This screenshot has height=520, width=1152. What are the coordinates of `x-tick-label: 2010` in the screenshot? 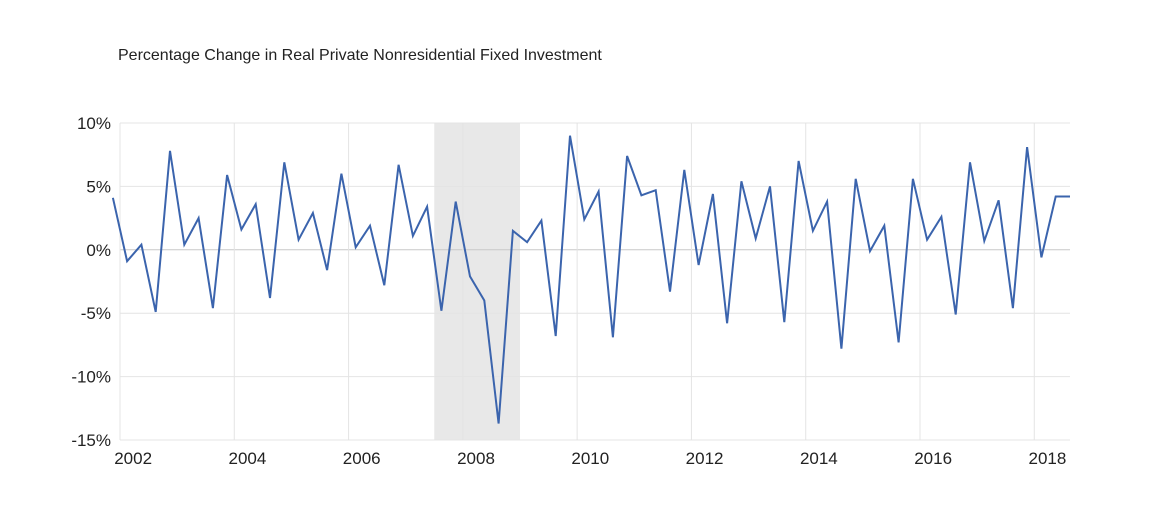 It's located at (590, 458).